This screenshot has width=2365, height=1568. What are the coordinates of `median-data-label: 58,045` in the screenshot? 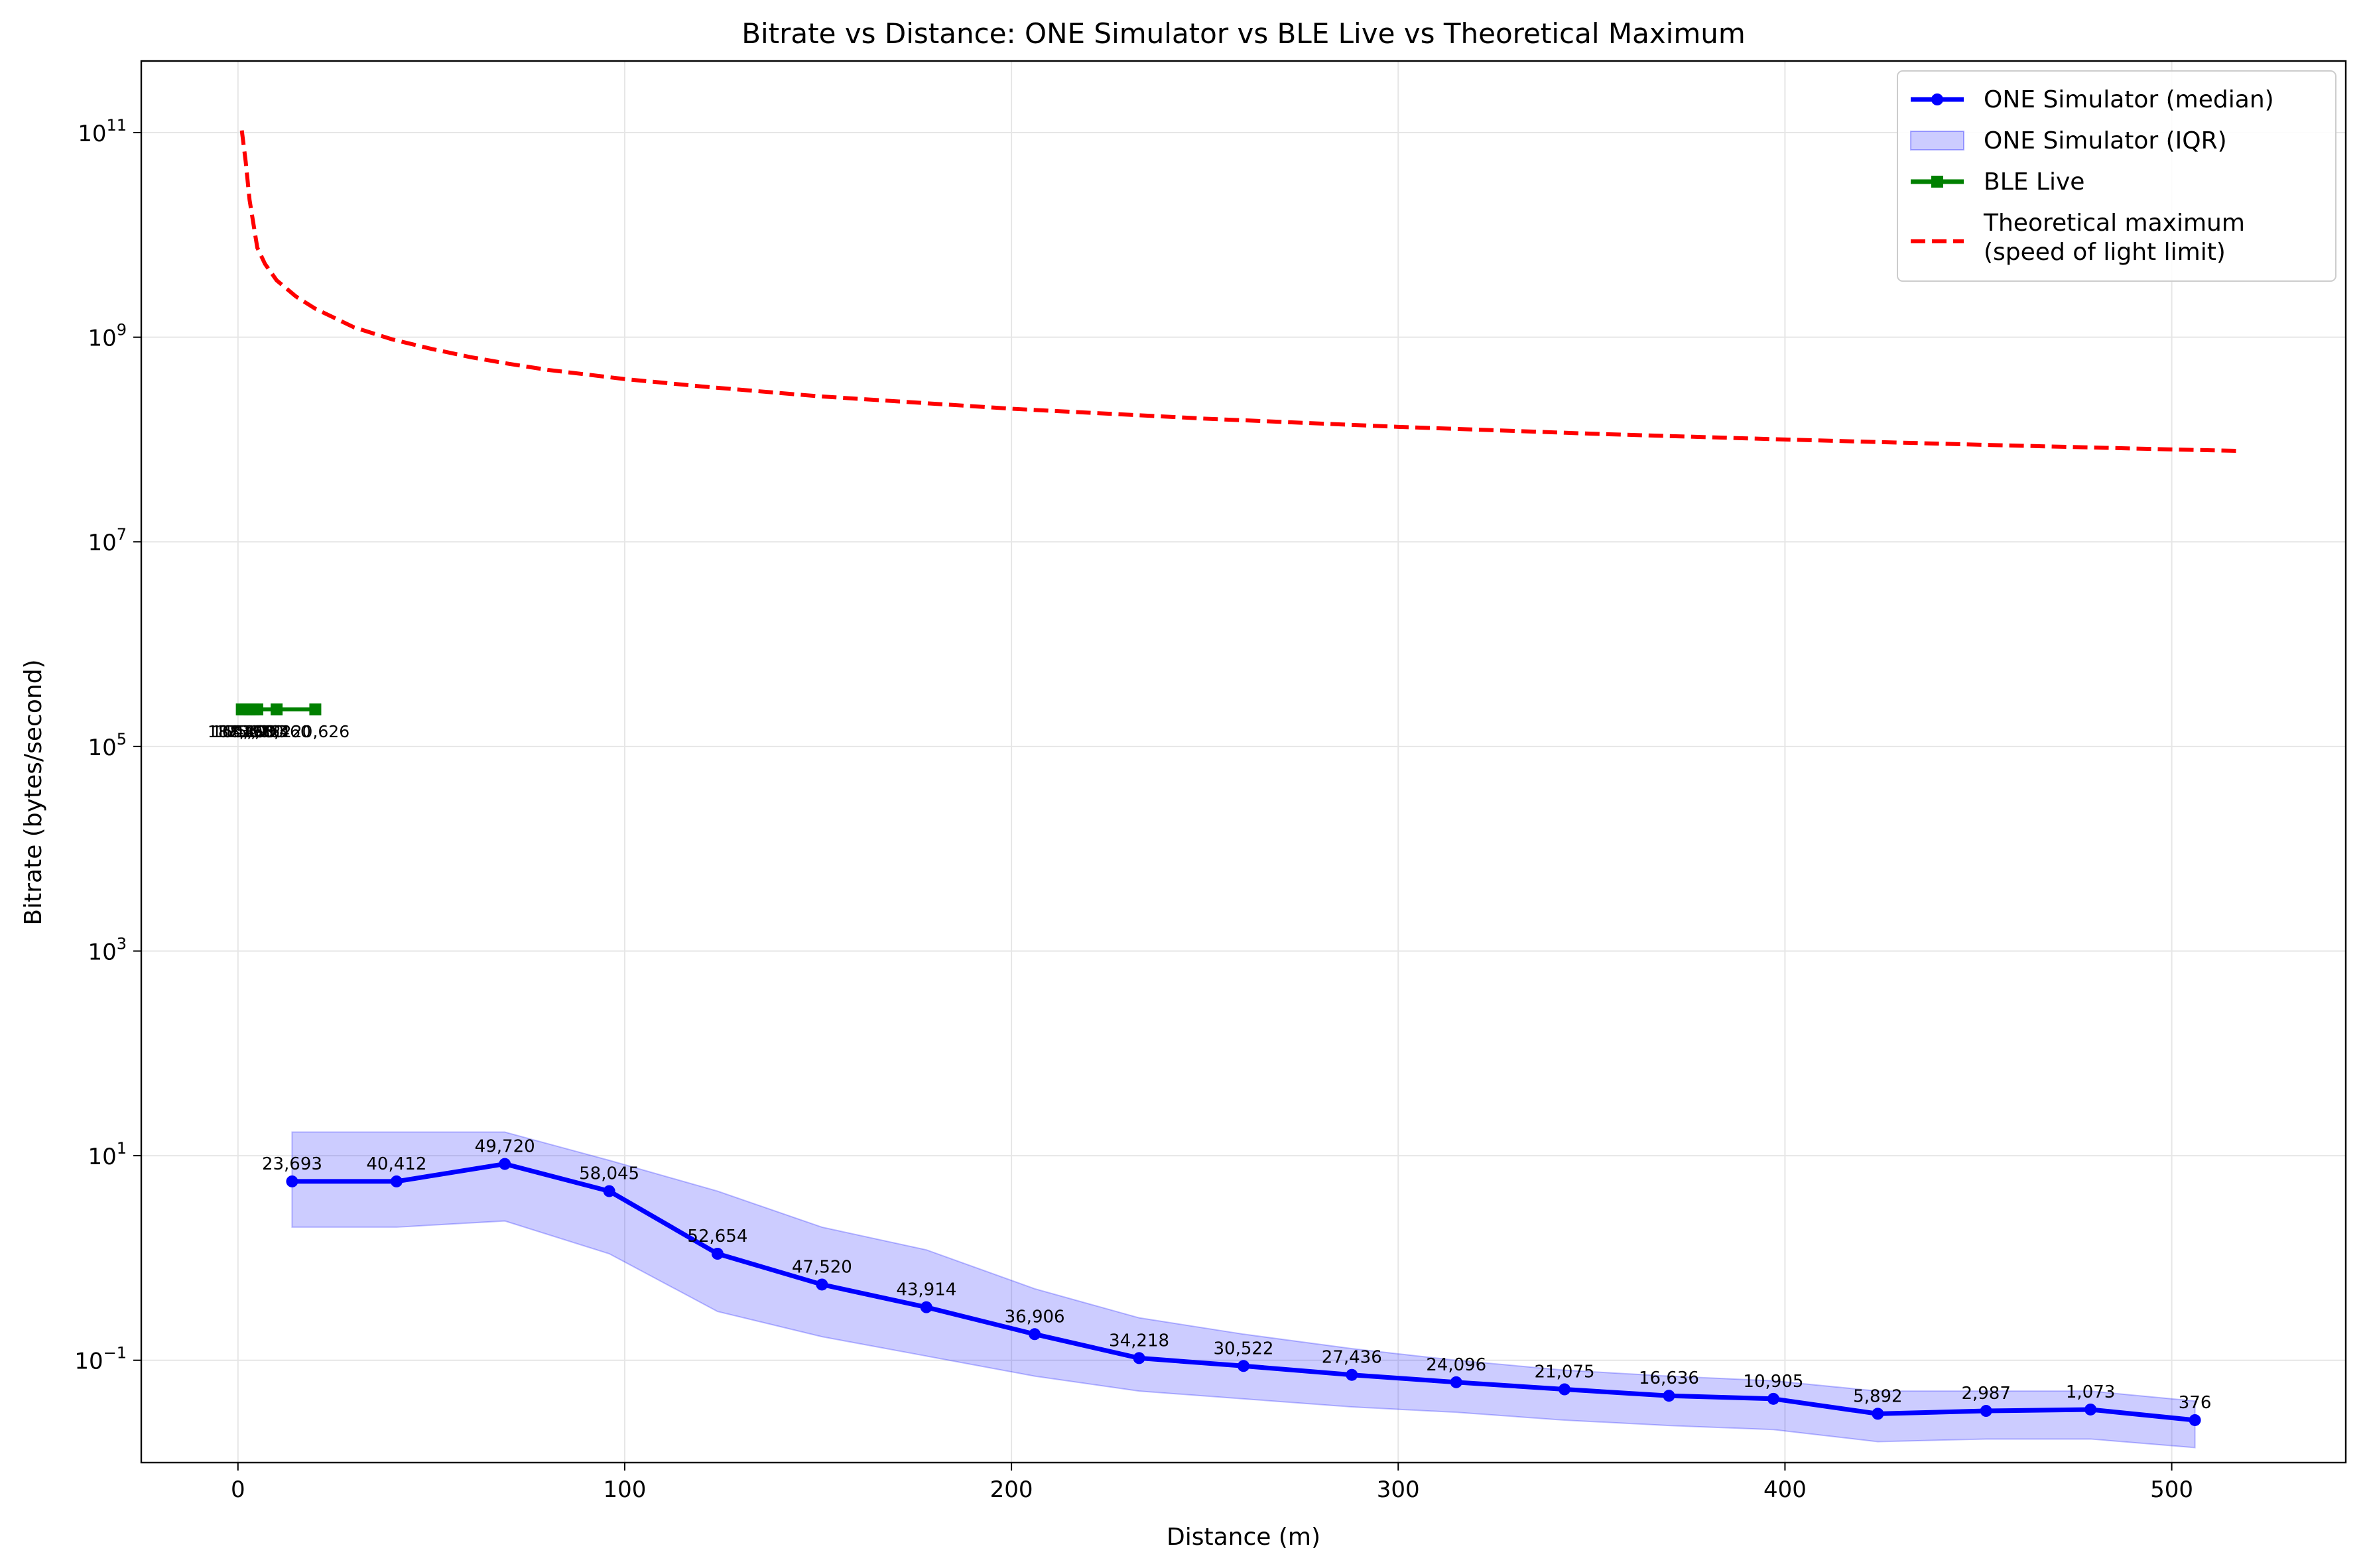 It's located at (609, 1174).